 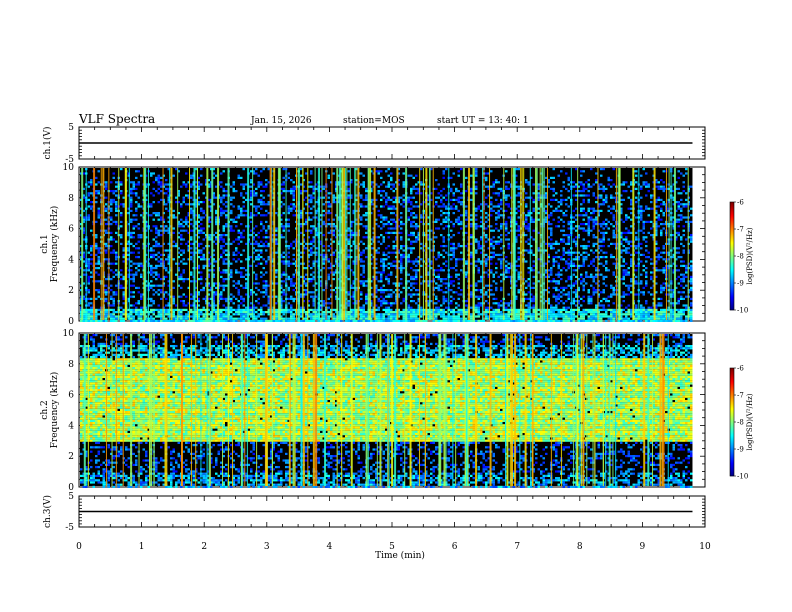 I want to click on x-tick-label: 5, so click(x=392, y=547).